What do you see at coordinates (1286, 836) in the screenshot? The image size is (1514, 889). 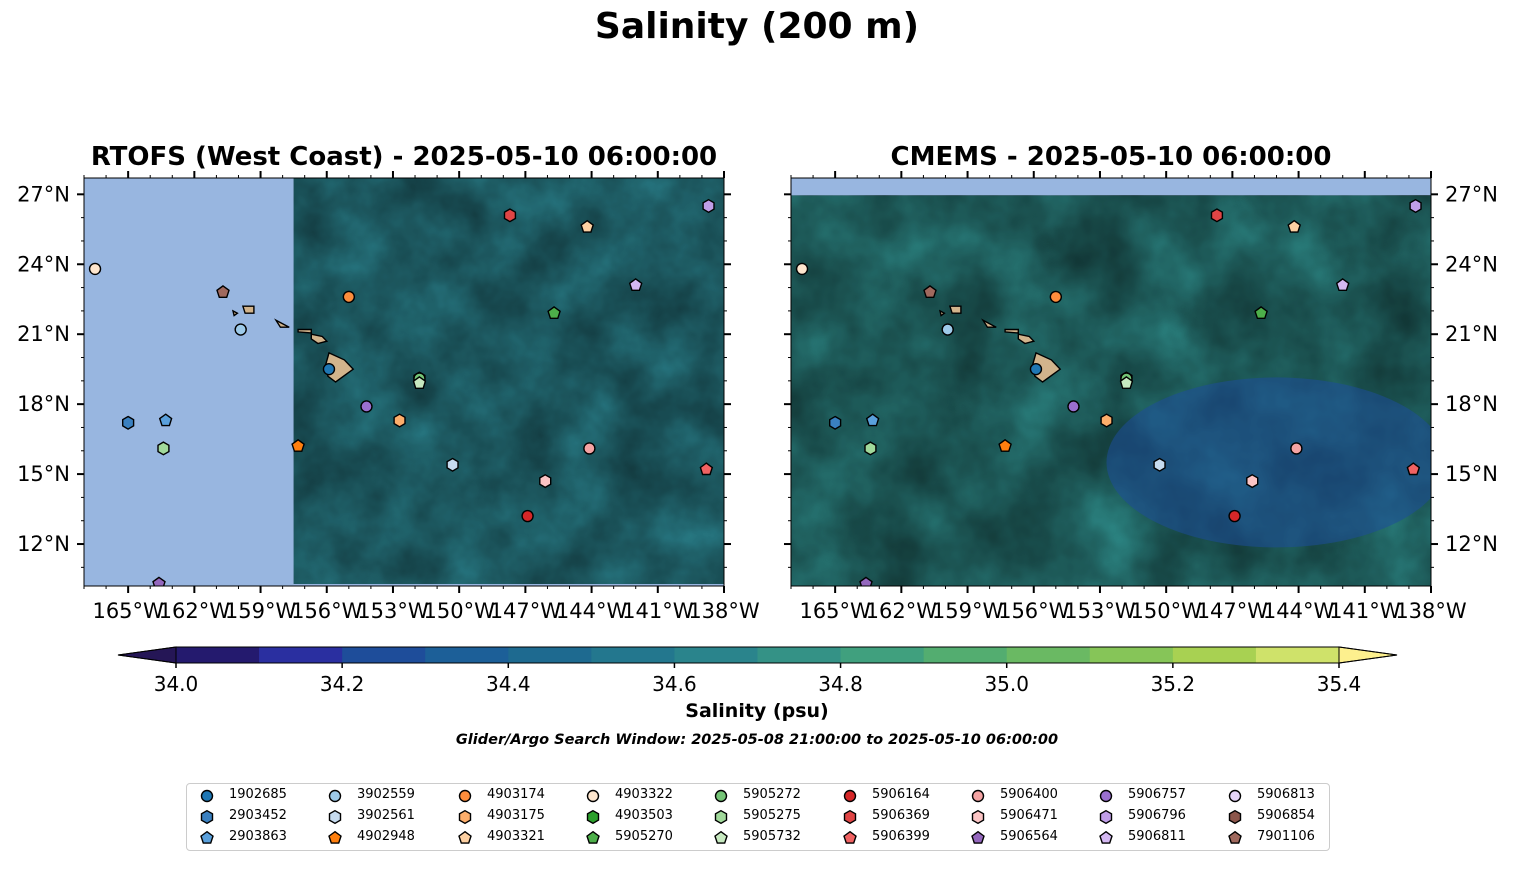 I see `legend-label: 7901106` at bounding box center [1286, 836].